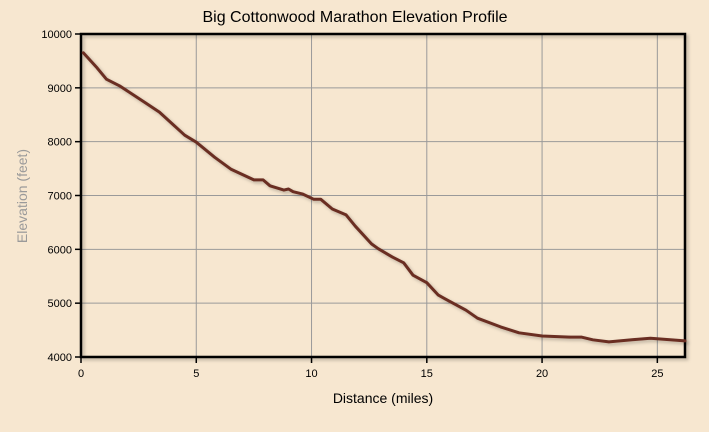 The height and width of the screenshot is (432, 709). Describe the element at coordinates (56, 35) in the screenshot. I see `y-tick-label: 10000` at that location.